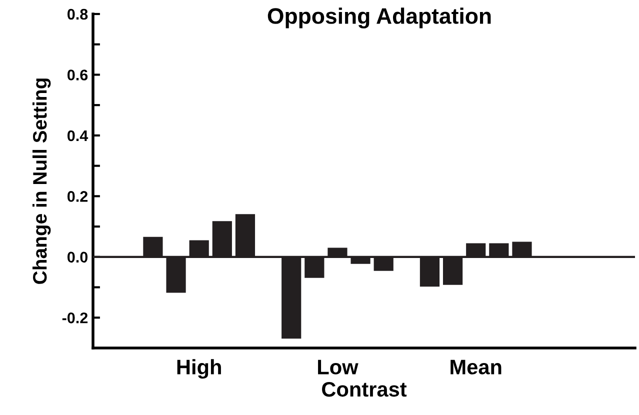 Image resolution: width=639 pixels, height=415 pixels. What do you see at coordinates (75, 318) in the screenshot?
I see `y-tick-label: -0.2` at bounding box center [75, 318].